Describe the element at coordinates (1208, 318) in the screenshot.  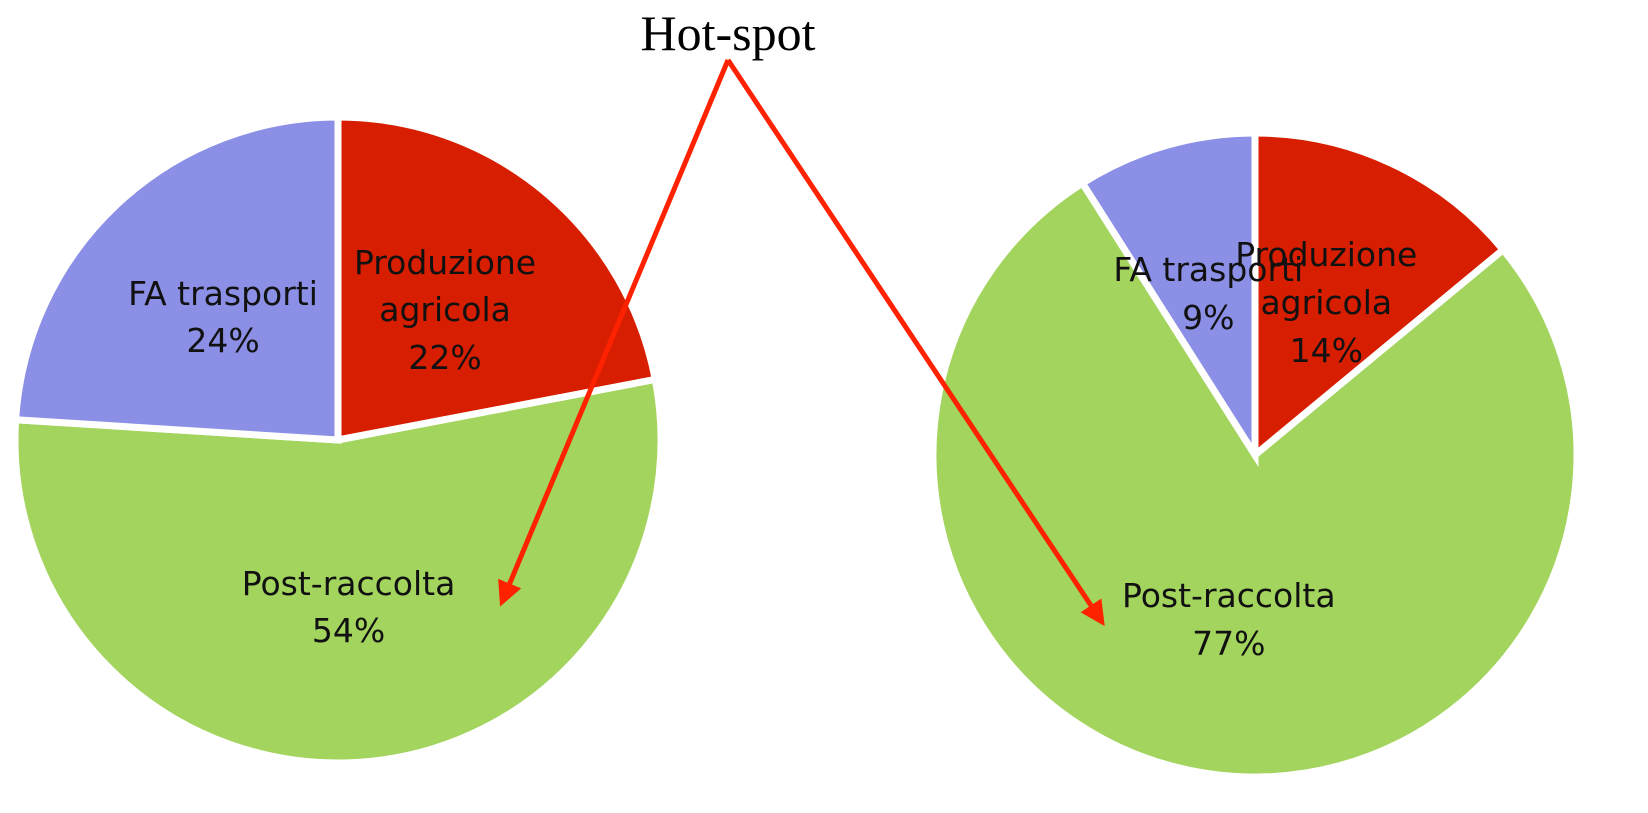
I see `value-label: 9%` at that location.